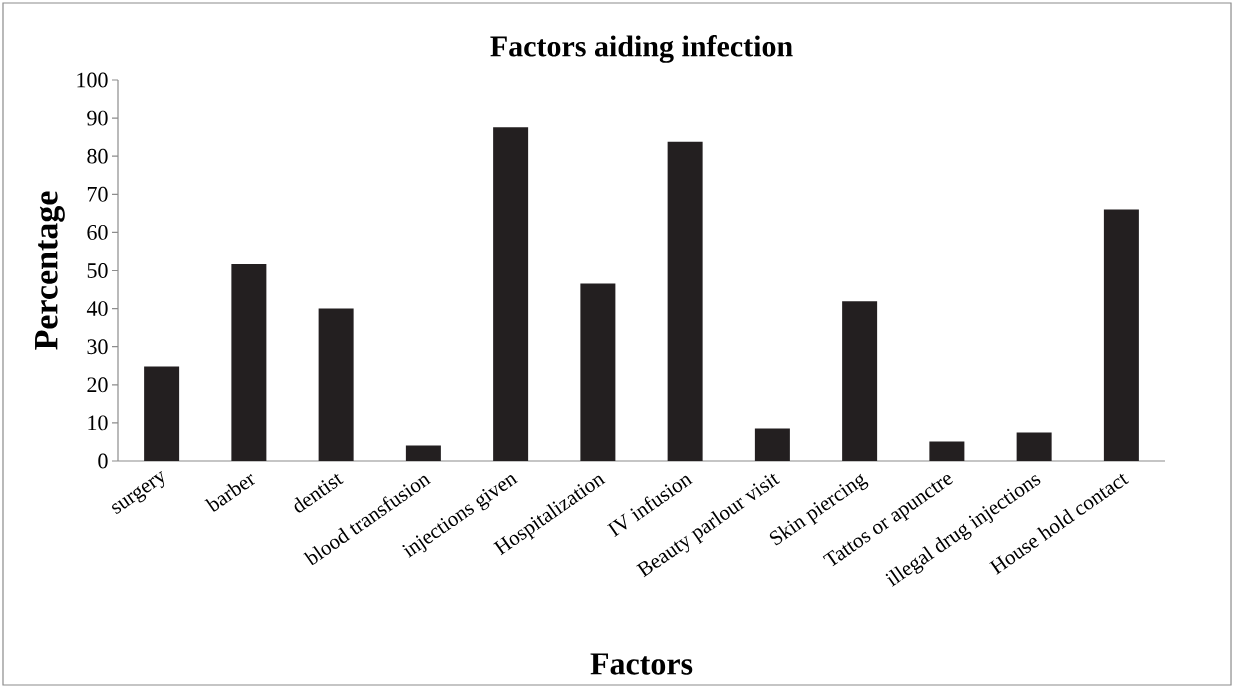 The image size is (1234, 688). I want to click on y-tick-label: 10, so click(98, 423).